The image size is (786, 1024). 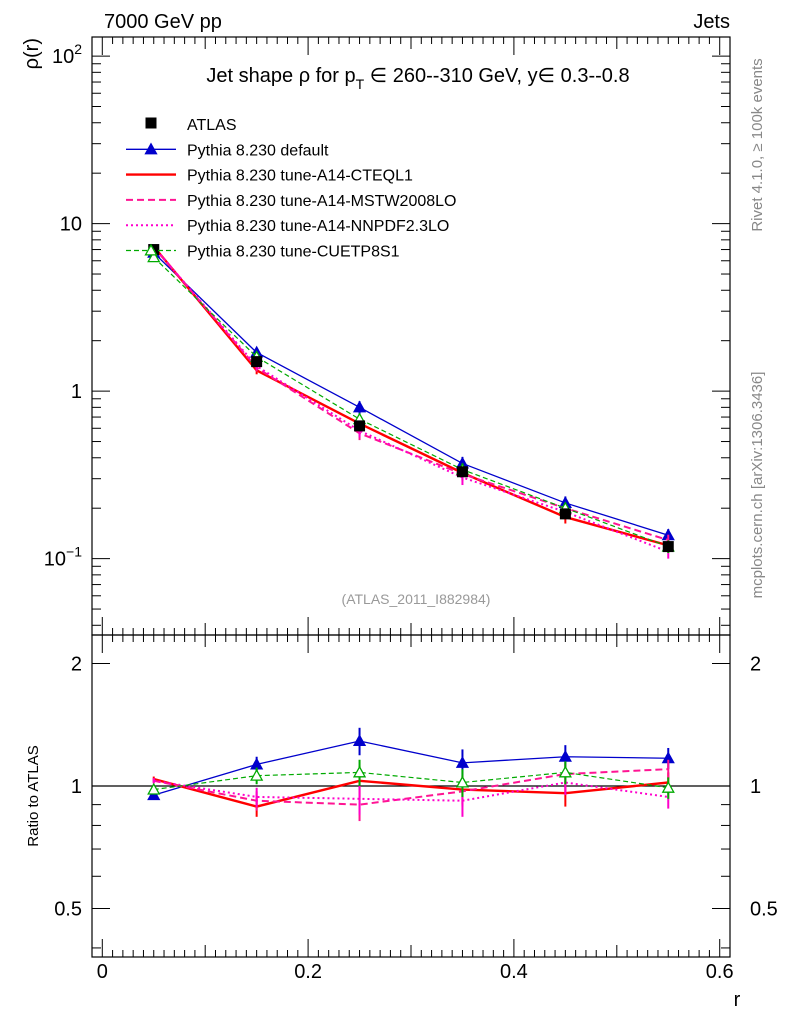 What do you see at coordinates (757, 144) in the screenshot?
I see `rivet-version-label: Rivet 4.1.0, ≥ 100k events` at bounding box center [757, 144].